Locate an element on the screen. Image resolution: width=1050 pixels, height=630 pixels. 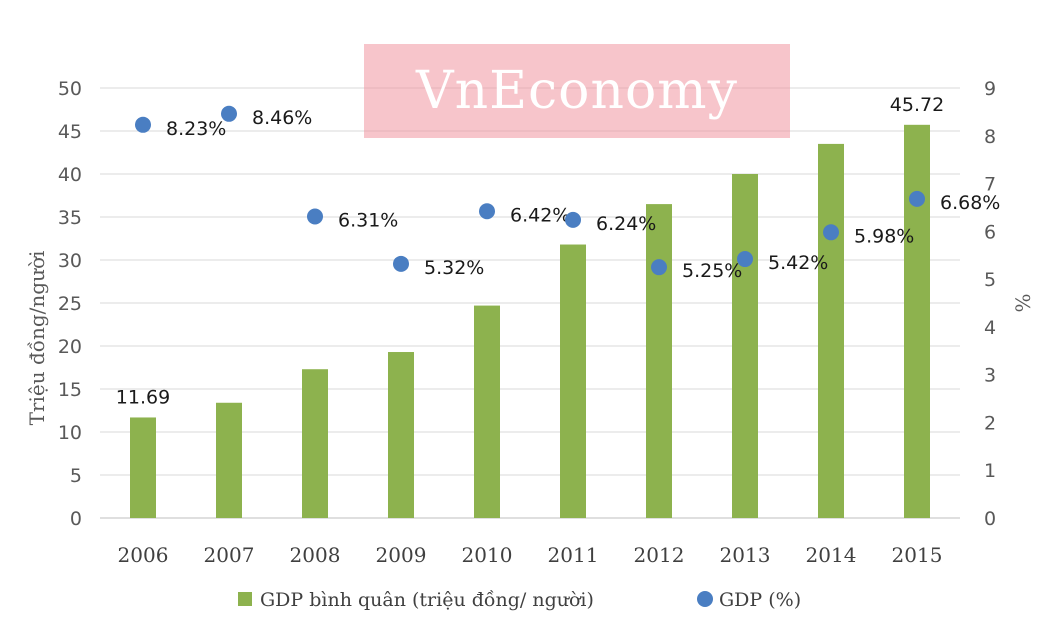
left-tick-label: 5 is located at coordinates (76, 476).